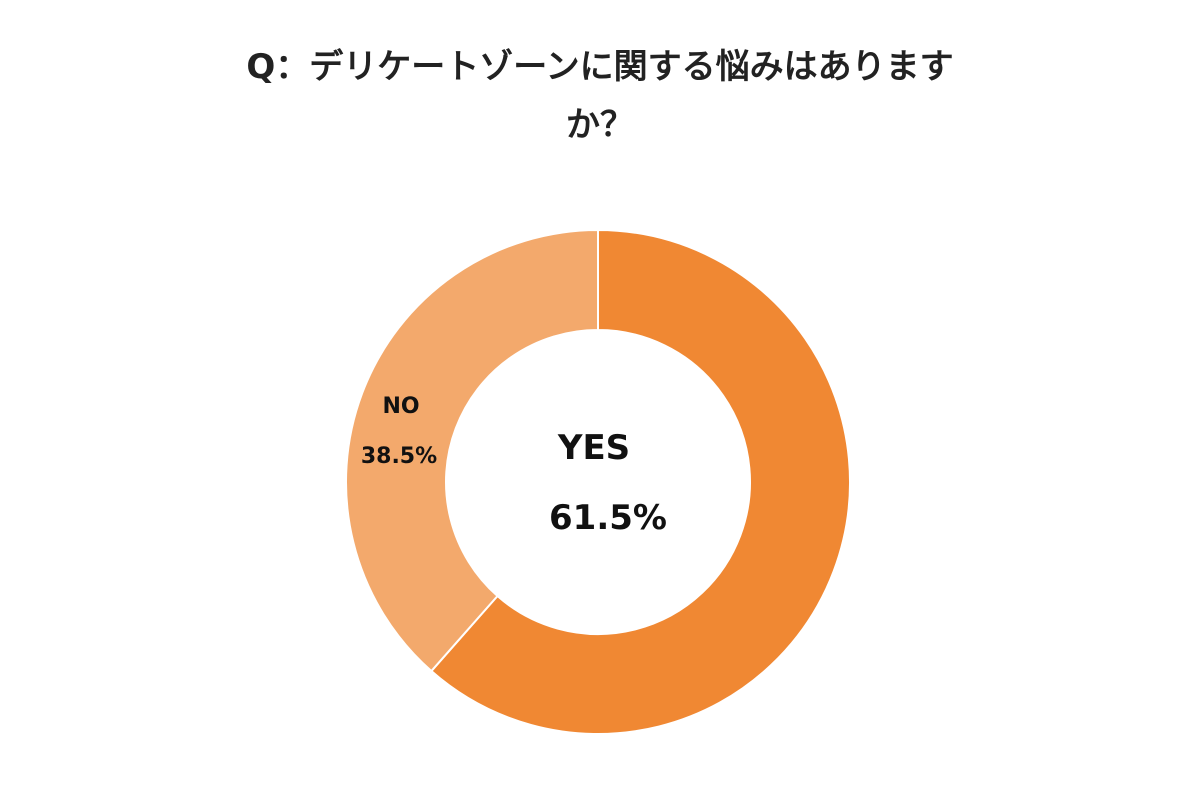  I want to click on slice-label-yes: YES 61.5%, so click(608, 483).